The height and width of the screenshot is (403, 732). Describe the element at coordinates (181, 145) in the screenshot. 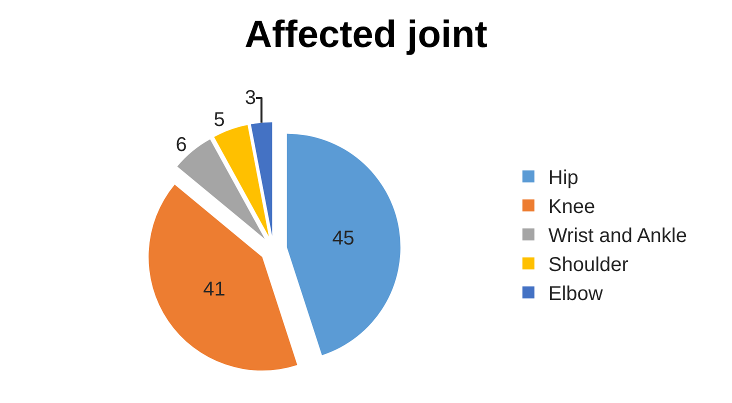

I see `data-label: 6` at that location.